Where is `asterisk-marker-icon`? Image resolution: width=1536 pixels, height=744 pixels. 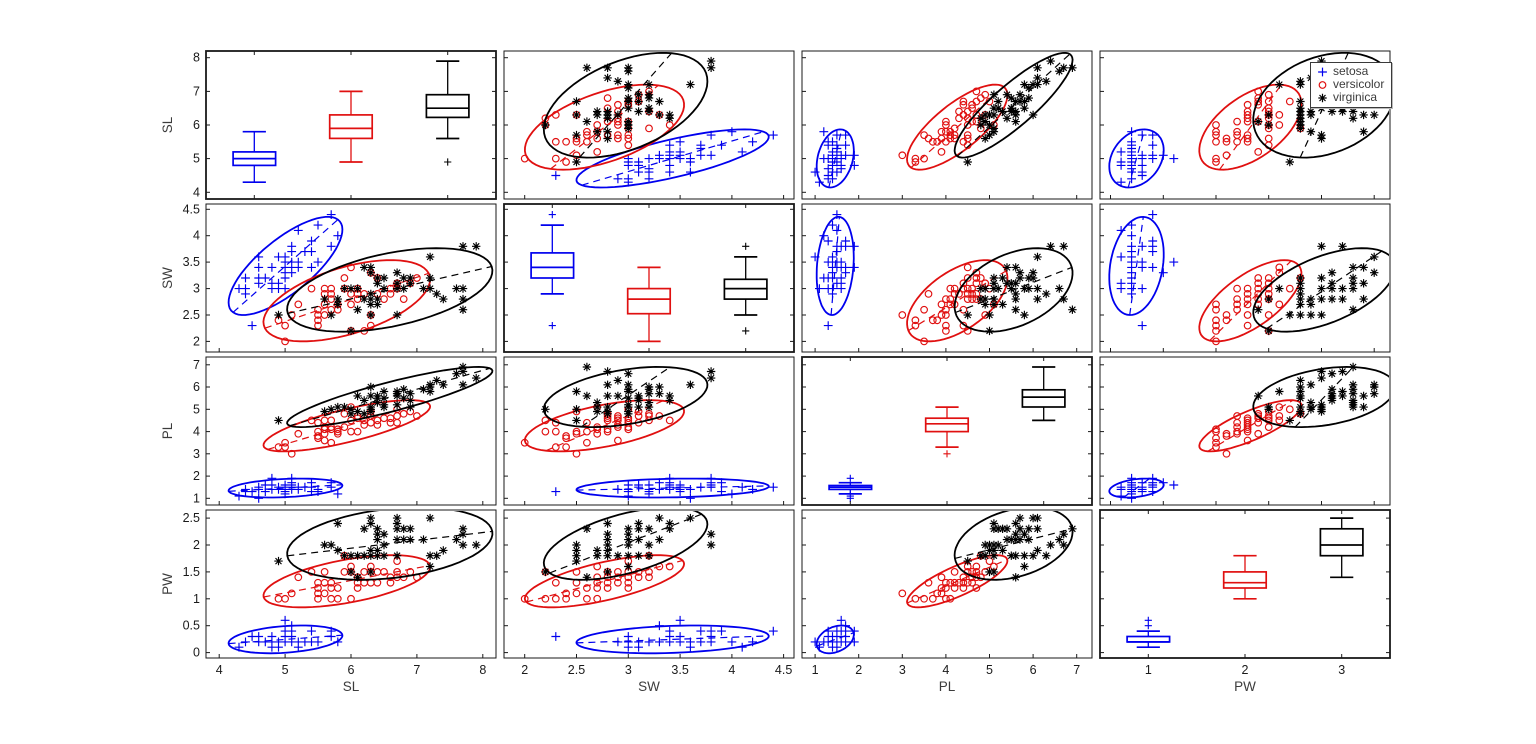 asterisk-marker-icon is located at coordinates (1322, 98).